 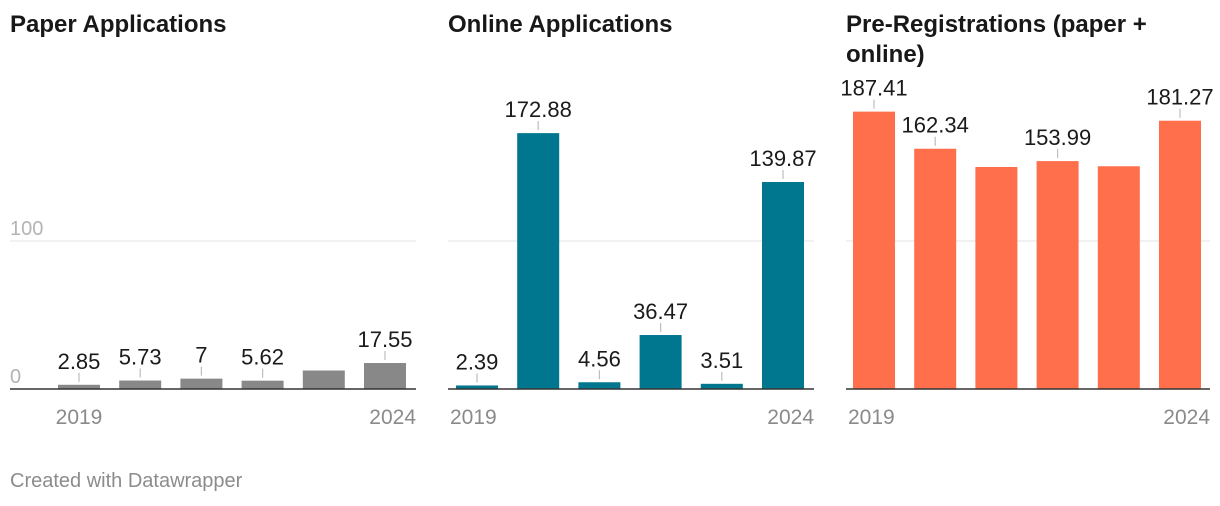 What do you see at coordinates (262, 357) in the screenshot?
I see `value-label: 5.62` at bounding box center [262, 357].